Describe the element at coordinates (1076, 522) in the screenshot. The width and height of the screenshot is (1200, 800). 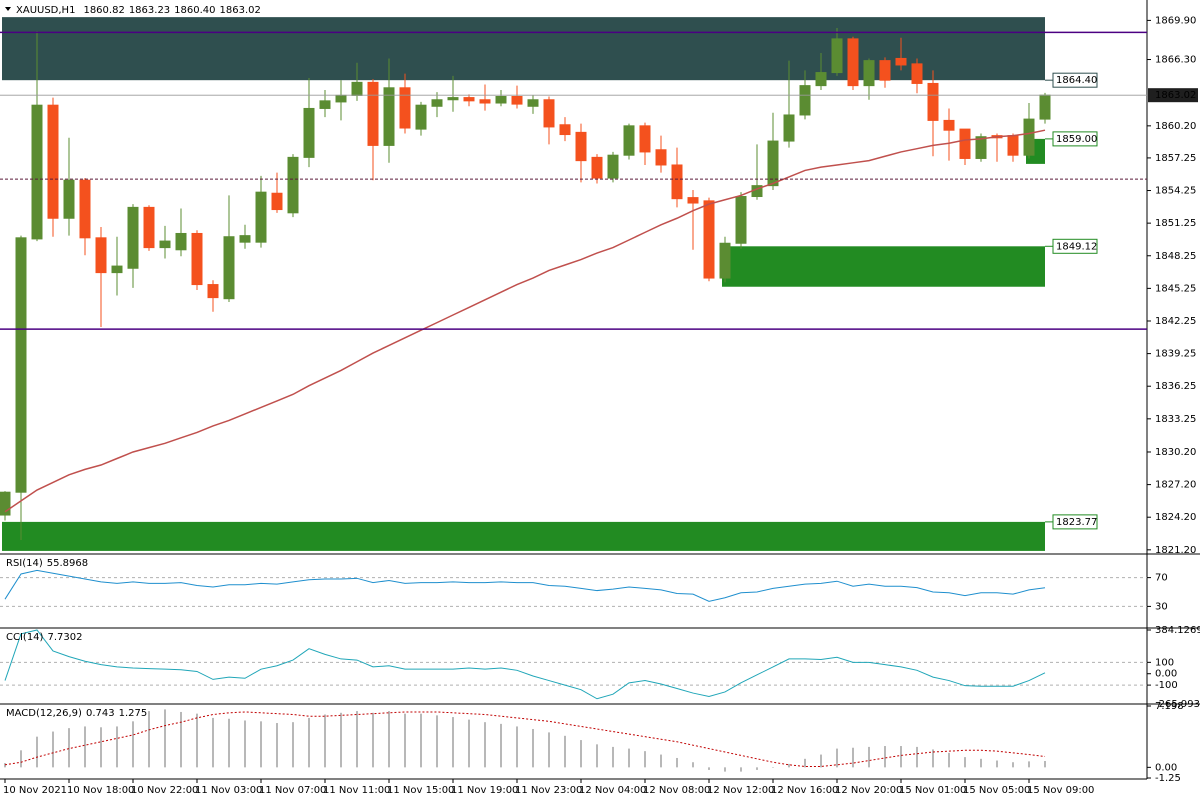
I see `zone-label: 1823.77` at that location.